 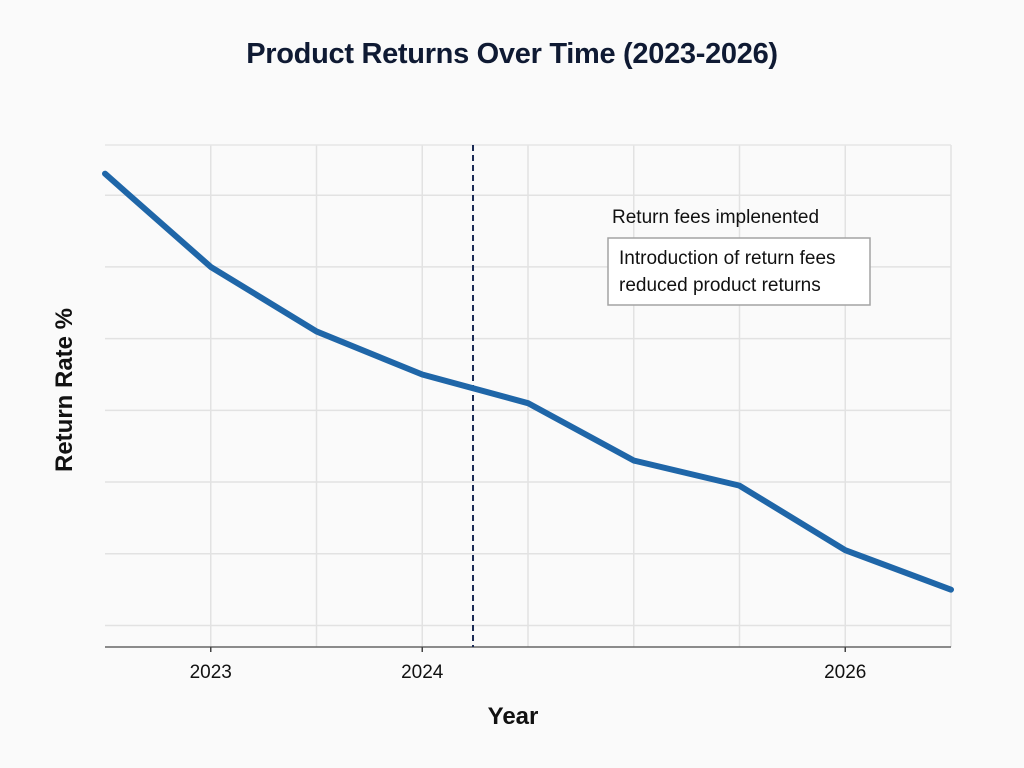 What do you see at coordinates (528, 649) in the screenshot?
I see `x-axis` at bounding box center [528, 649].